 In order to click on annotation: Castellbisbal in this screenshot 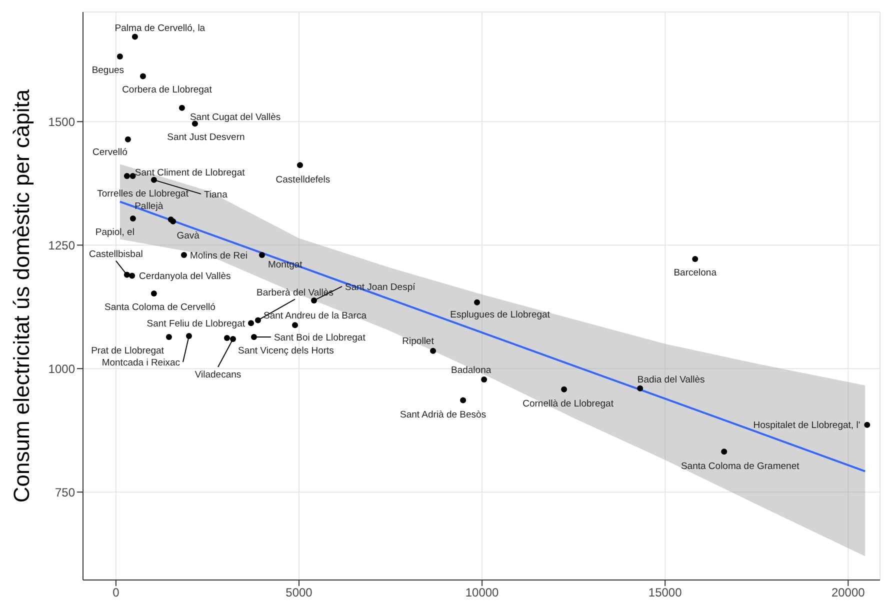, I will do `click(115, 254)`.